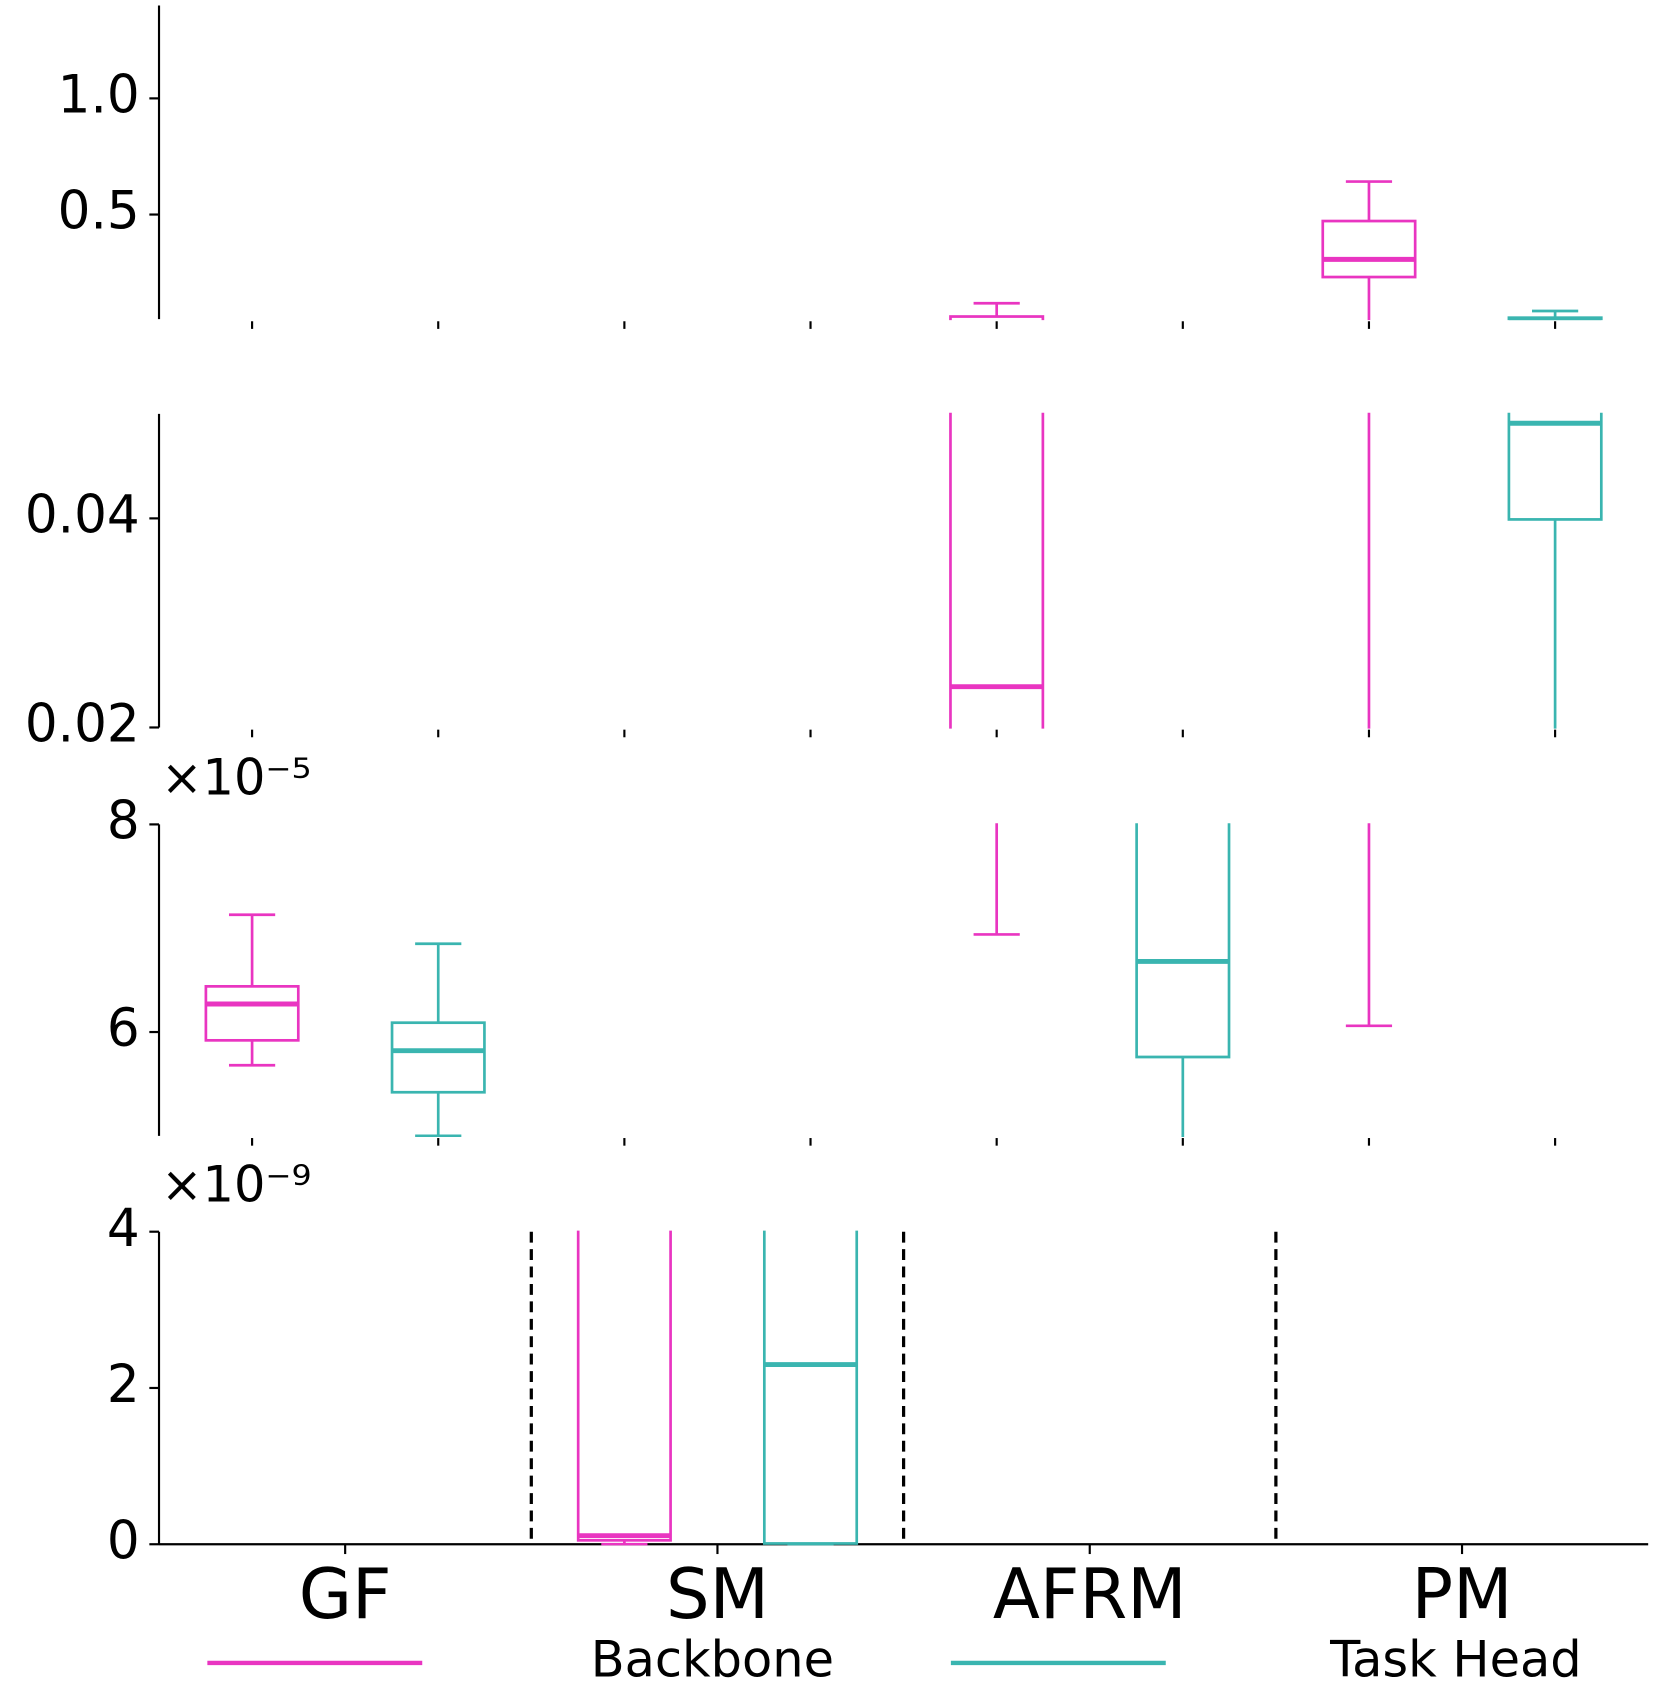 The image size is (1660, 1688). I want to click on y-tick-label: 8, so click(123, 821).